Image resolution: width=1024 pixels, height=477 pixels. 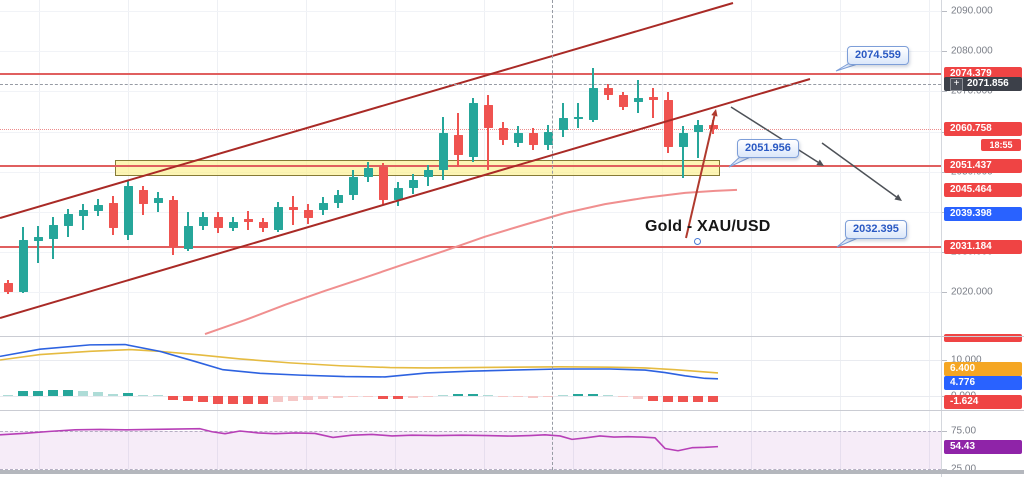 What do you see at coordinates (983, 189) in the screenshot?
I see `price-level-label: 2045.464` at bounding box center [983, 189].